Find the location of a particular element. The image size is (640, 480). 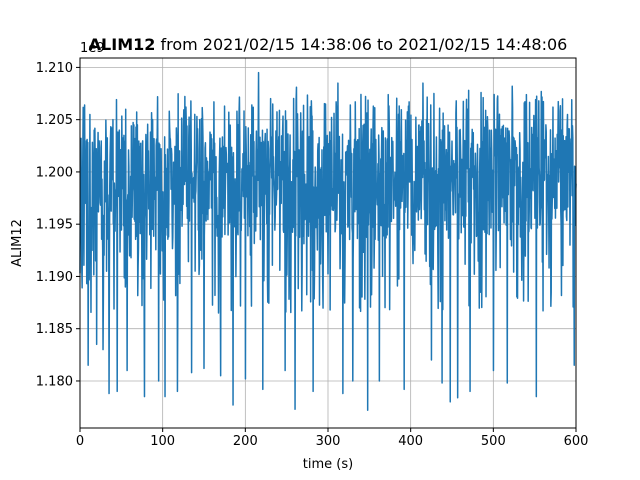

chart-title-bold: ALIM12 is located at coordinates (122, 44).